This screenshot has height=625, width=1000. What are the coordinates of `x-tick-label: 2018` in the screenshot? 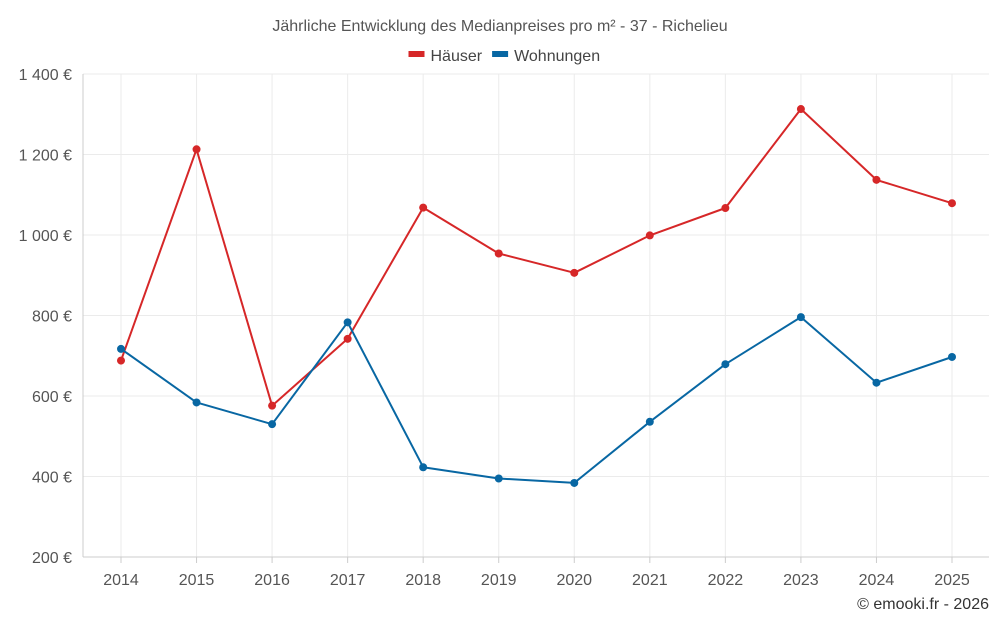 It's located at (423, 580).